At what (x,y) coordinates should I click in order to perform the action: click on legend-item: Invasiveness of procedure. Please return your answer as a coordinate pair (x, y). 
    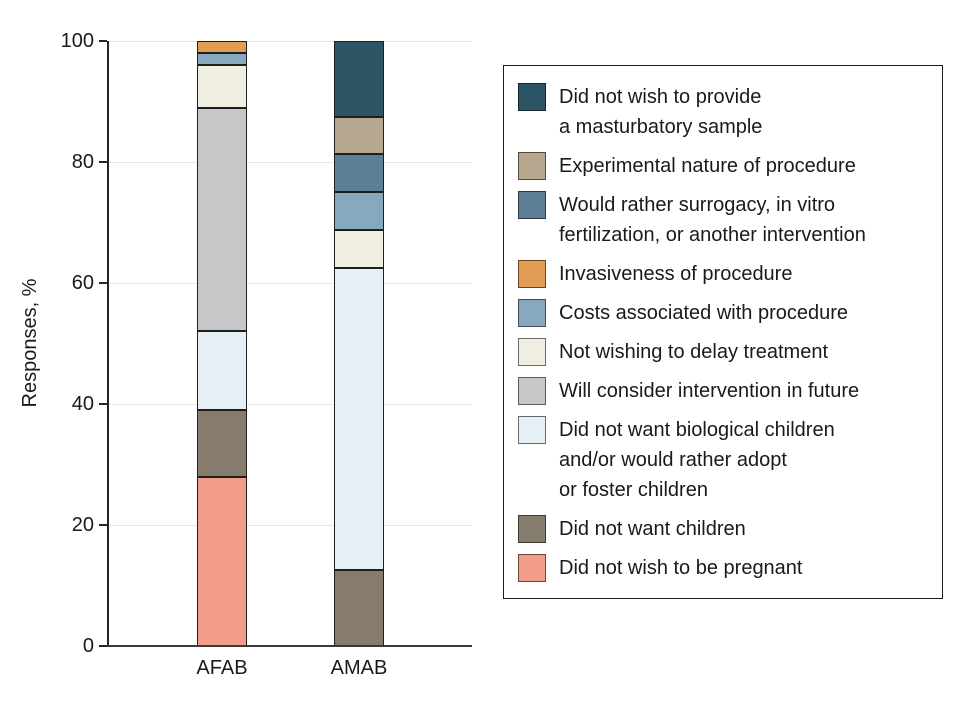
    Looking at the image, I should click on (724, 274).